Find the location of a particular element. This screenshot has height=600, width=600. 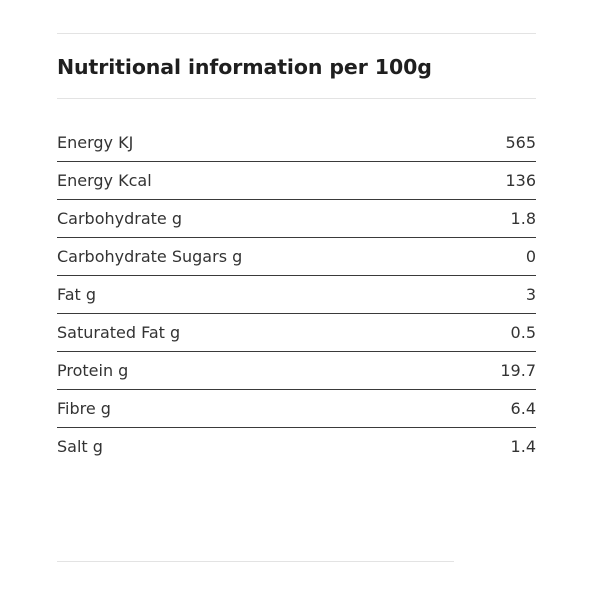

nutrient-value: 1.8 is located at coordinates (523, 218).